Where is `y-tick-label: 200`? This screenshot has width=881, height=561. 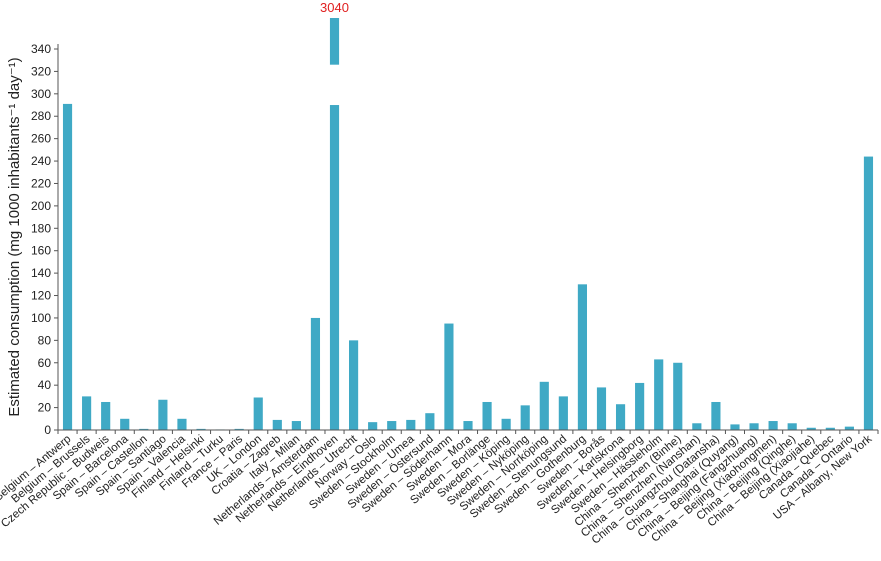 y-tick-label: 200 is located at coordinates (41, 206).